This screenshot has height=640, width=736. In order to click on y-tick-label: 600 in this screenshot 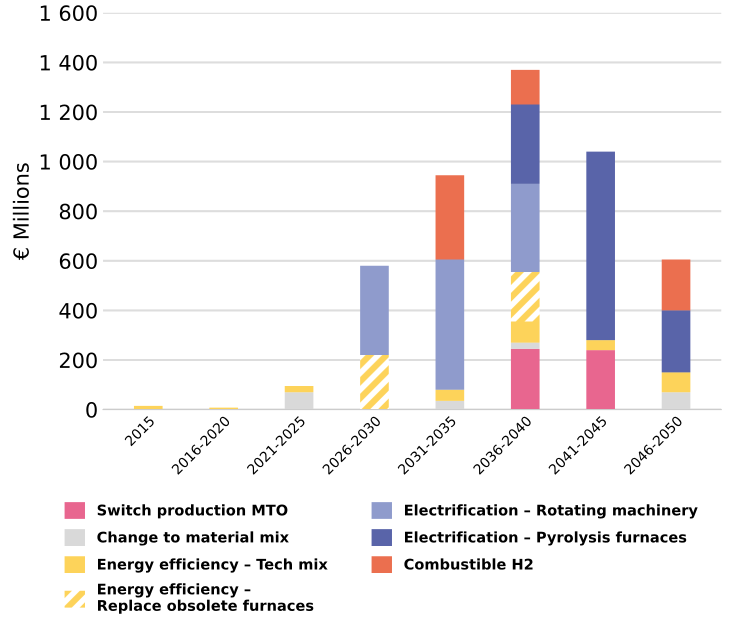, I will do `click(78, 261)`.